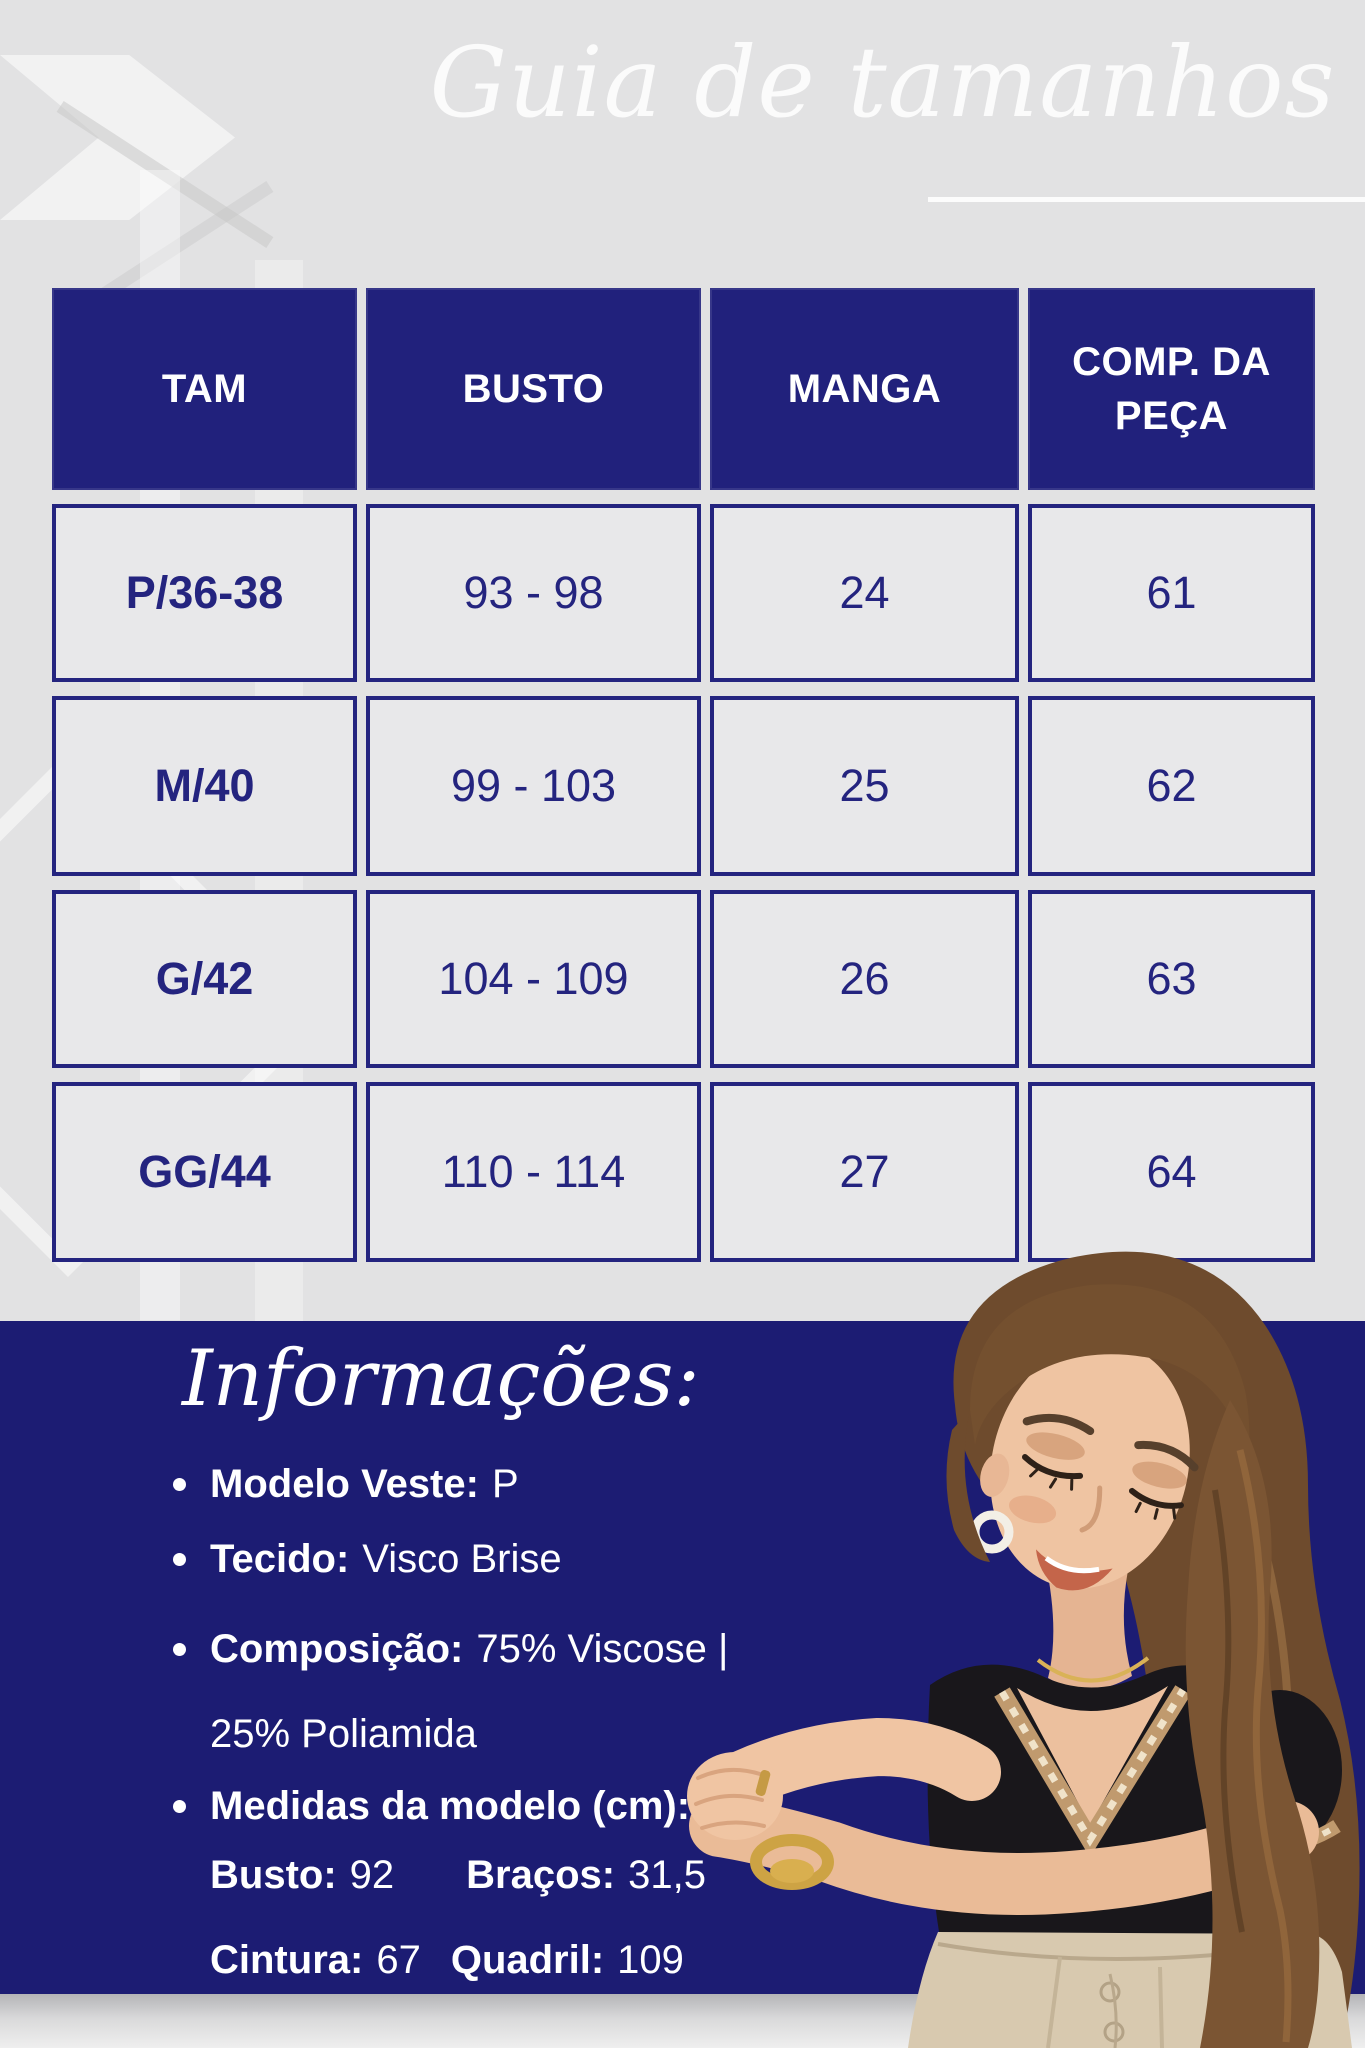  I want to click on header-cell-manga: MANGA, so click(864, 389).